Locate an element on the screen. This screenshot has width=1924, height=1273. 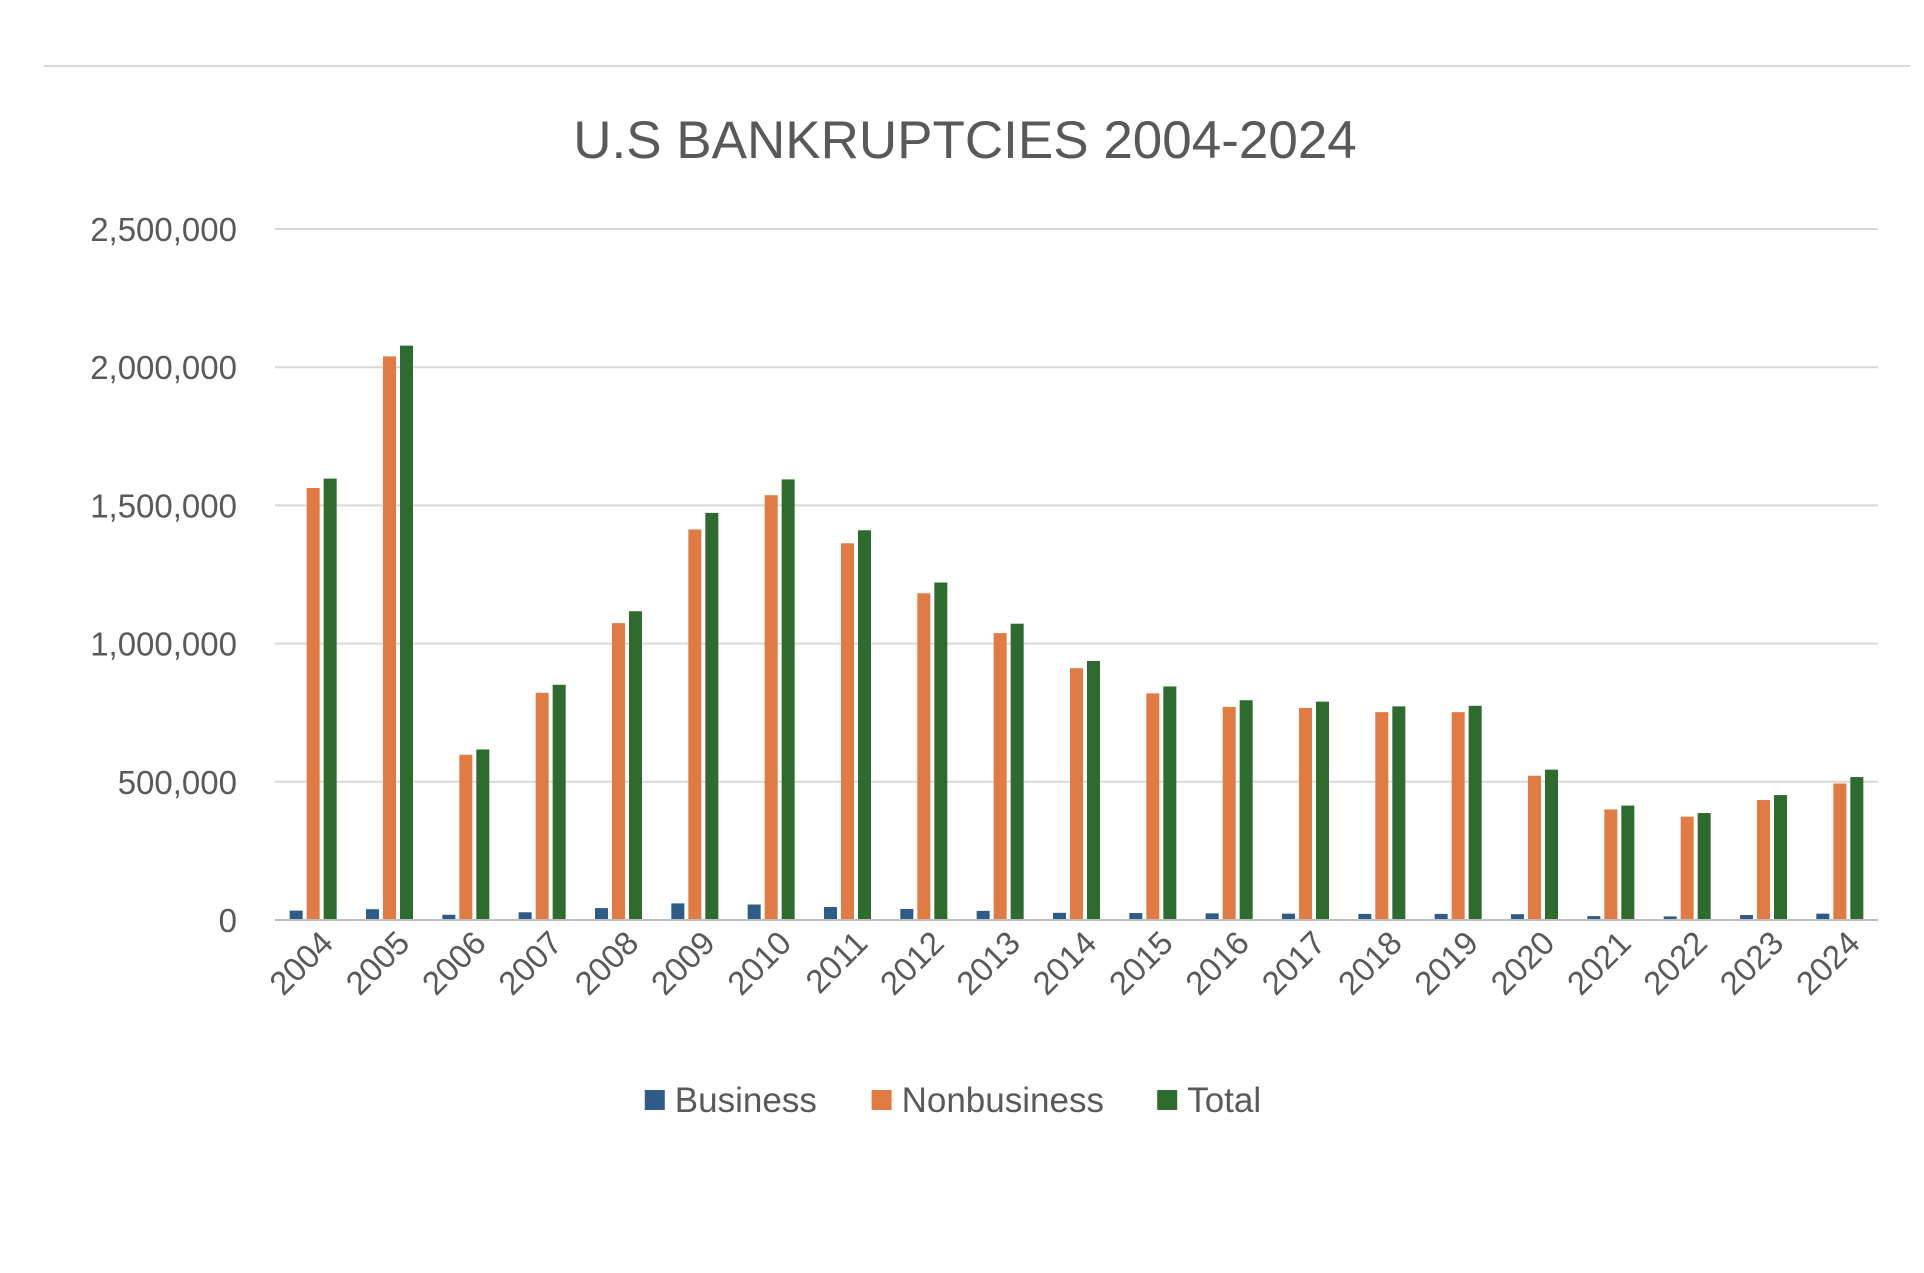
legend: Business Nonbusiness Total is located at coordinates (952, 1100).